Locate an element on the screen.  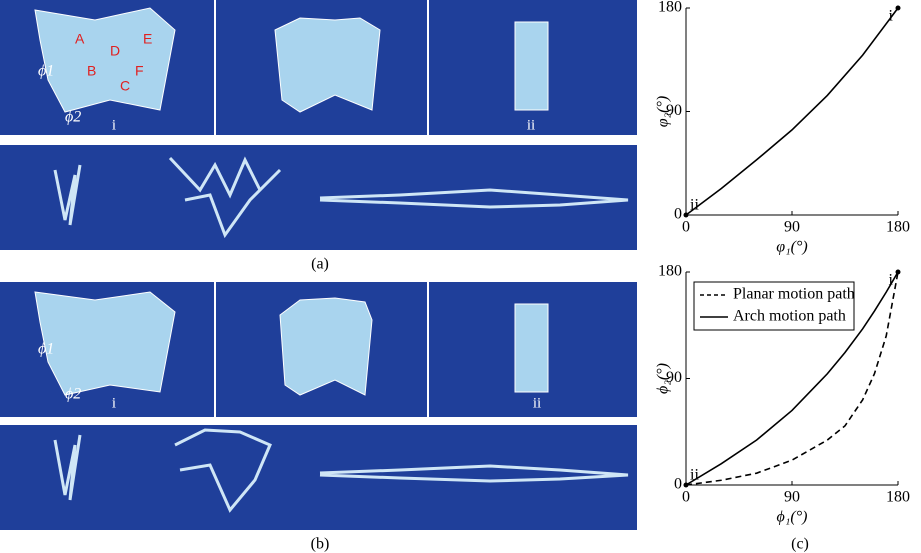
face-label: B is located at coordinates (91, 71).